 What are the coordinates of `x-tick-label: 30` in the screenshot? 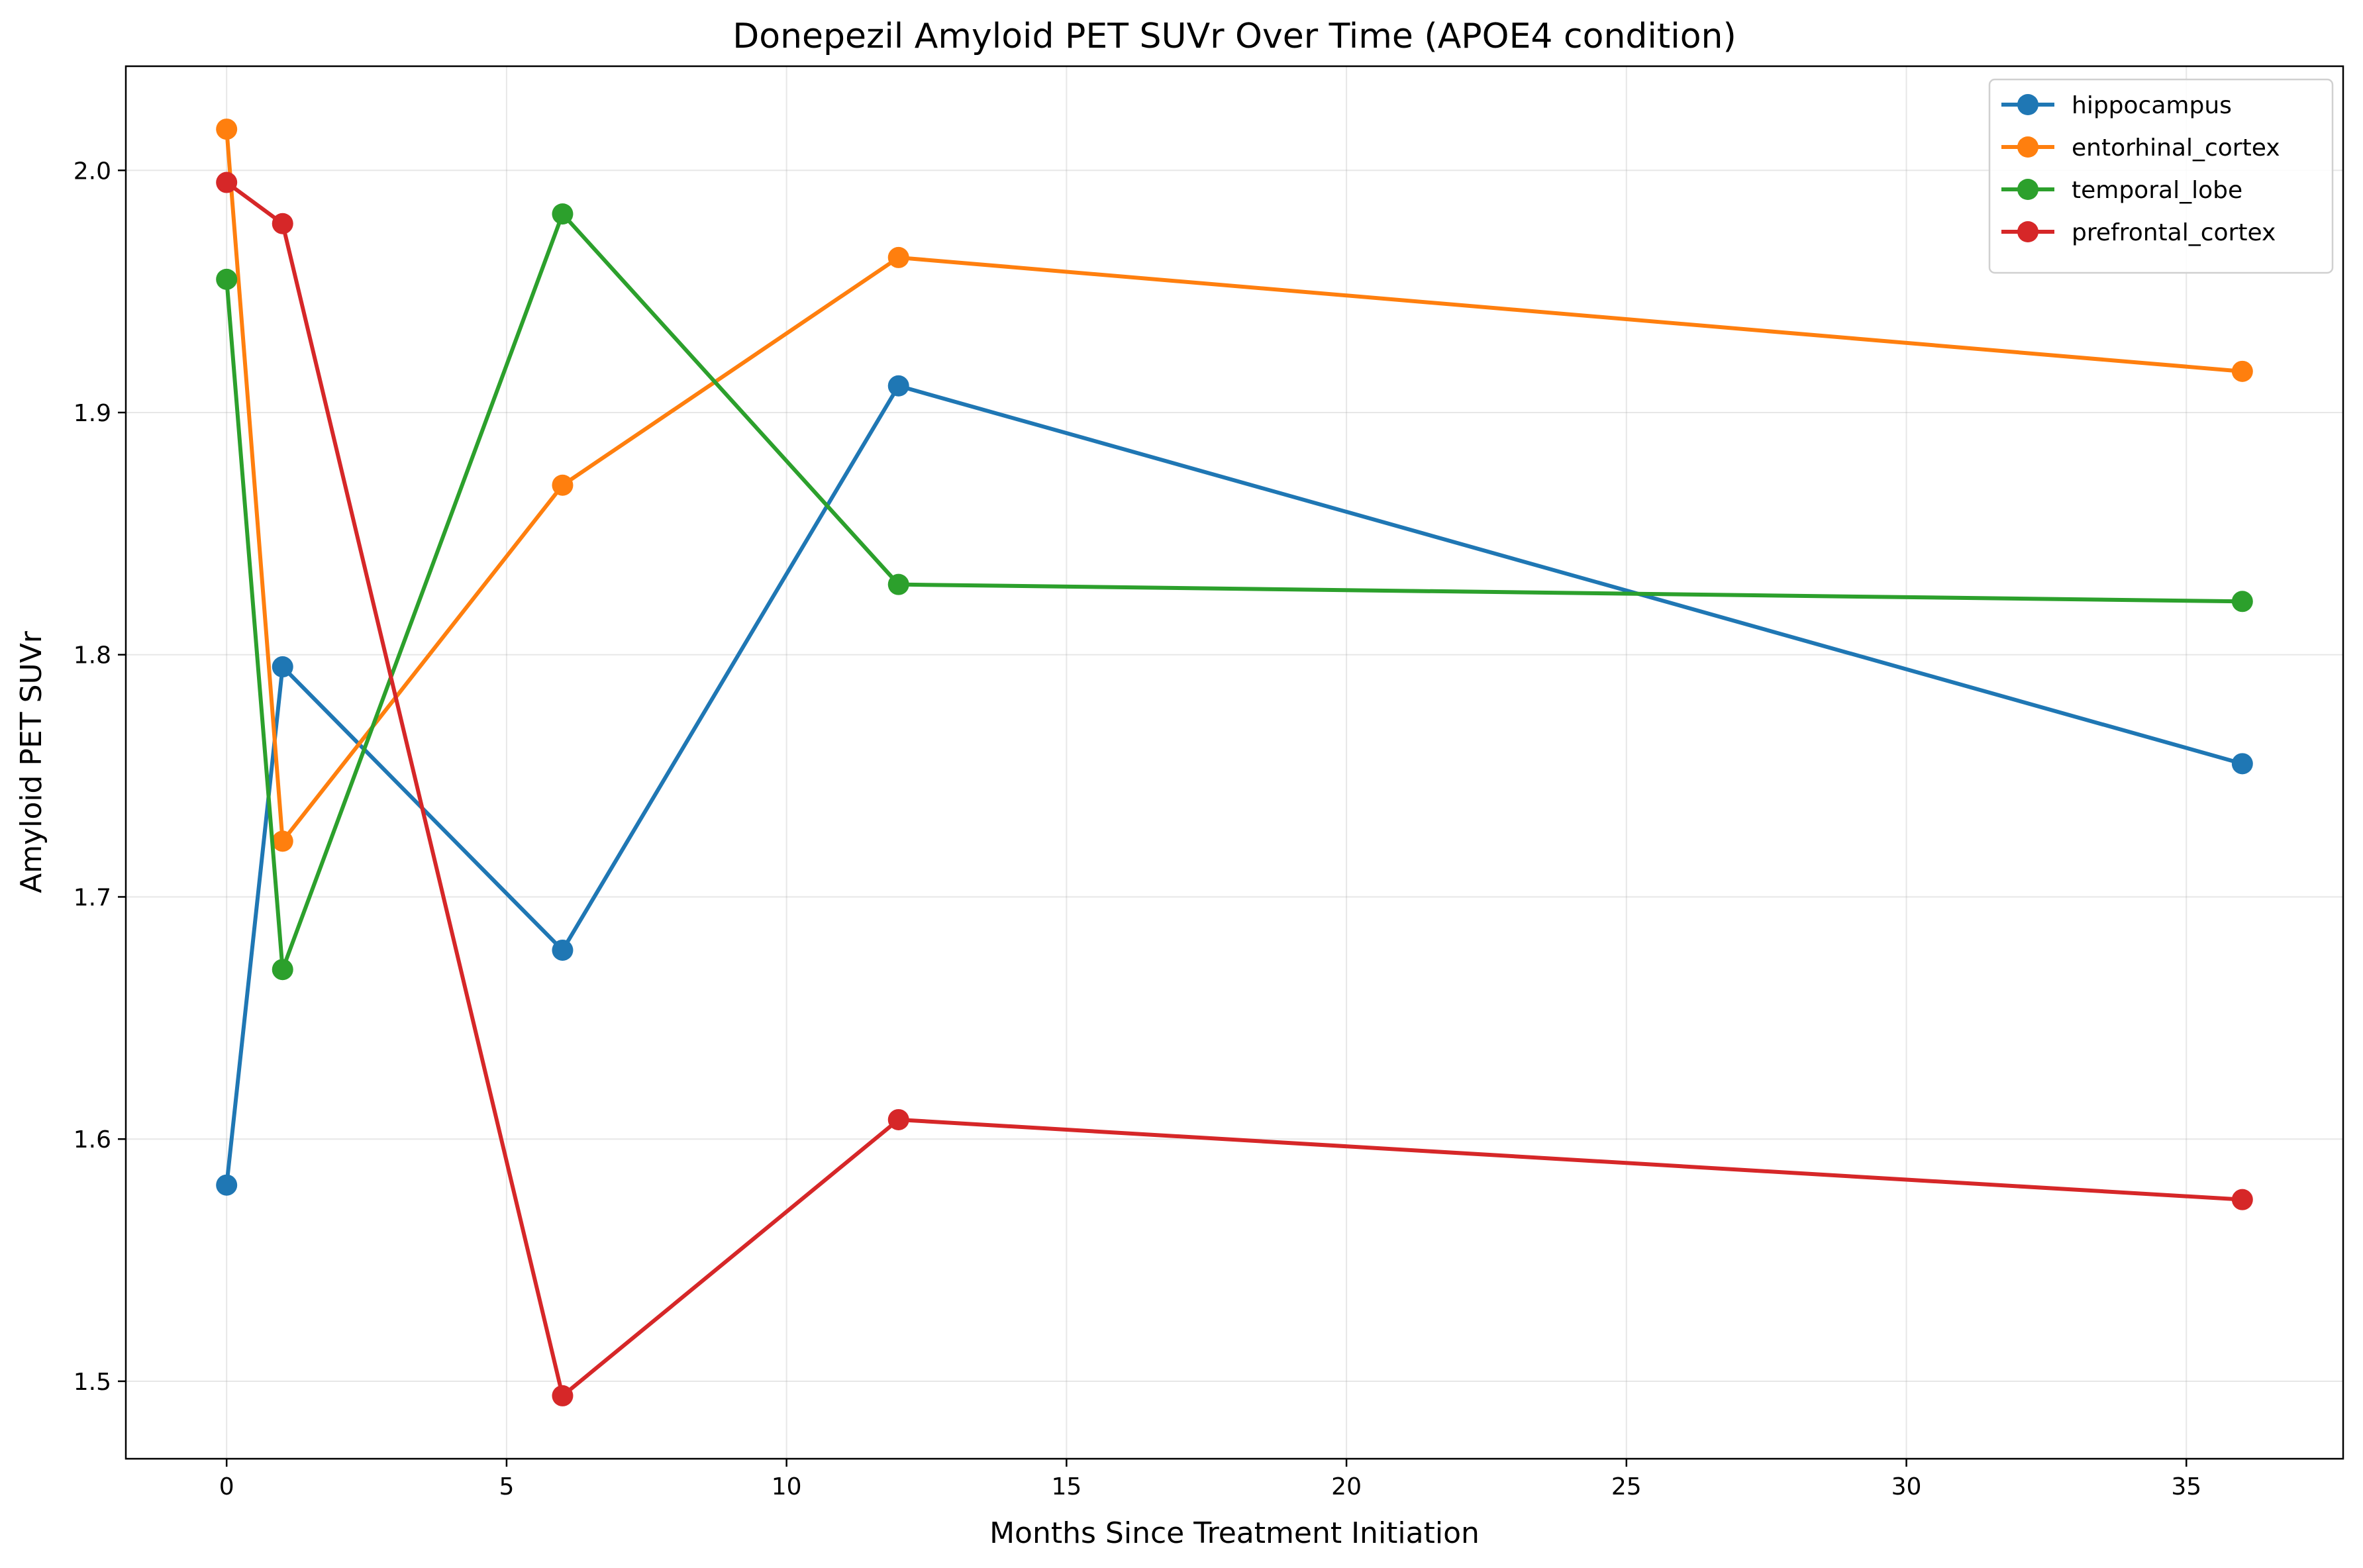 It's located at (1906, 1486).